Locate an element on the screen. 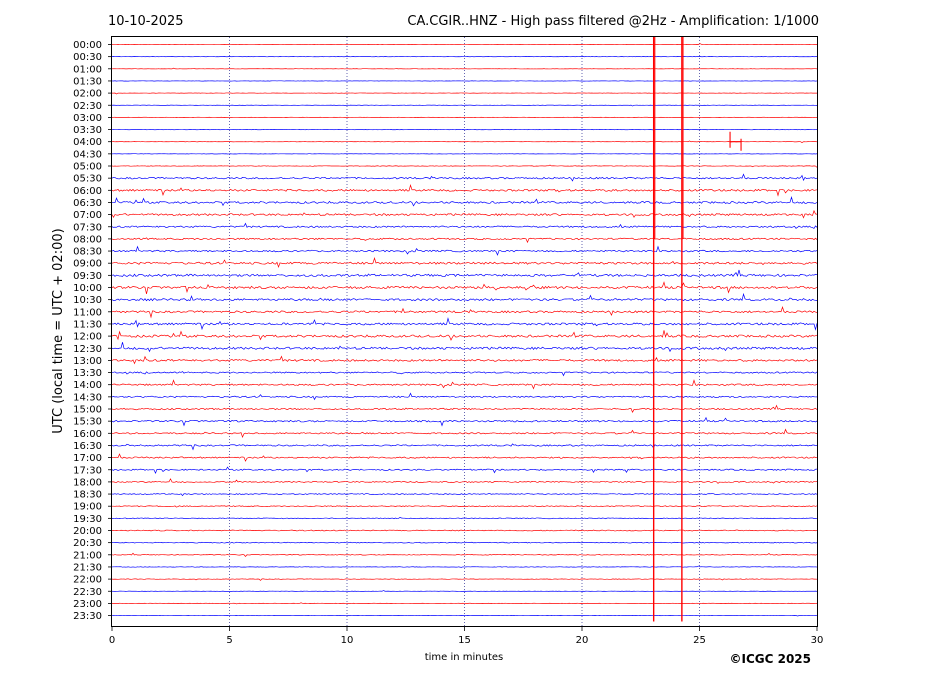  y-tick-label-0500: 05:00 is located at coordinates (87, 167).